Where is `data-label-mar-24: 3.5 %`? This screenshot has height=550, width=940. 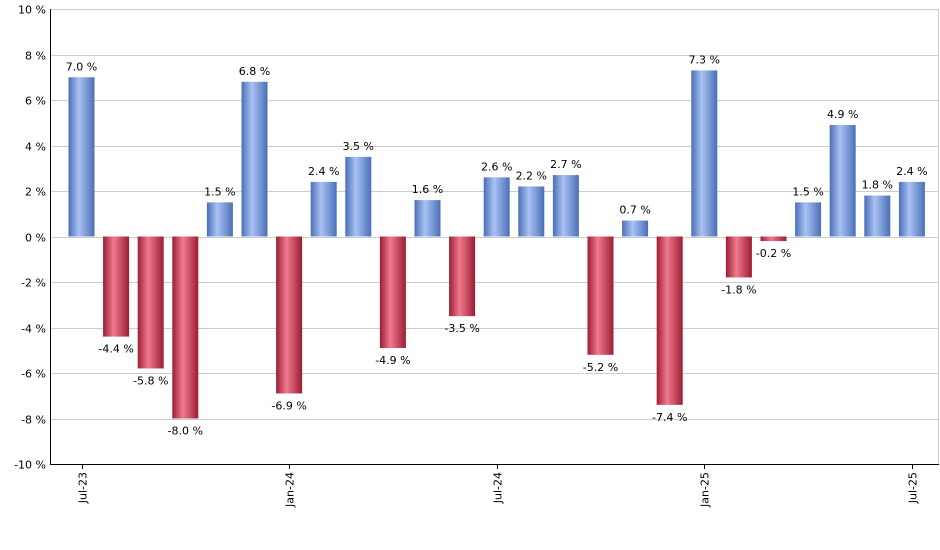 data-label-mar-24: 3.5 % is located at coordinates (358, 146).